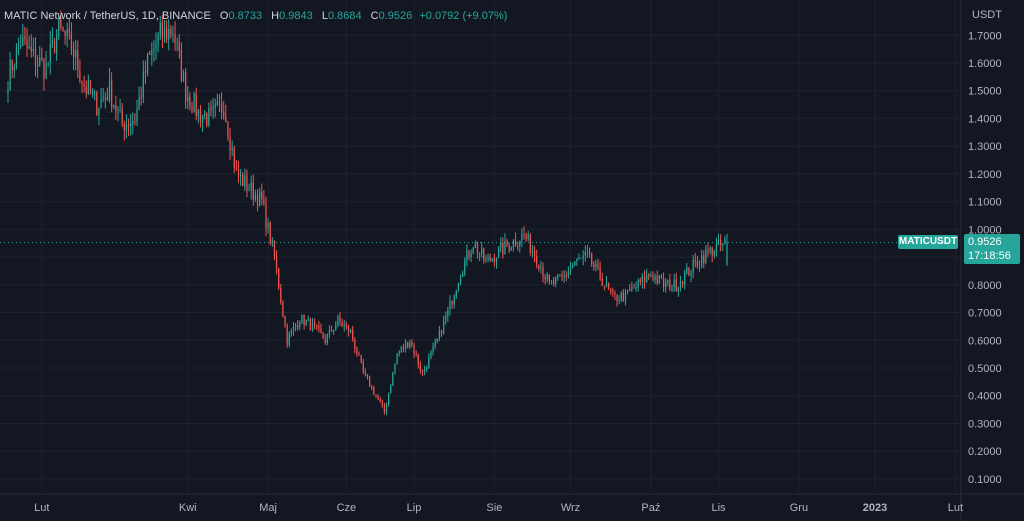 The image size is (1024, 521). I want to click on y-tick-label: 0.3000, so click(985, 424).